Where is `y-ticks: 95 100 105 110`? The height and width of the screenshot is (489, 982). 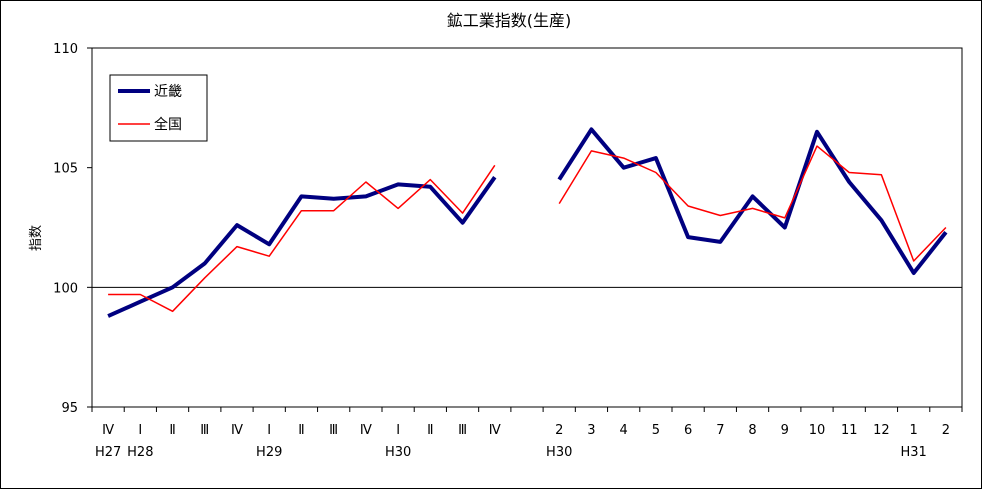 y-ticks: 95 100 105 110 is located at coordinates (72, 229).